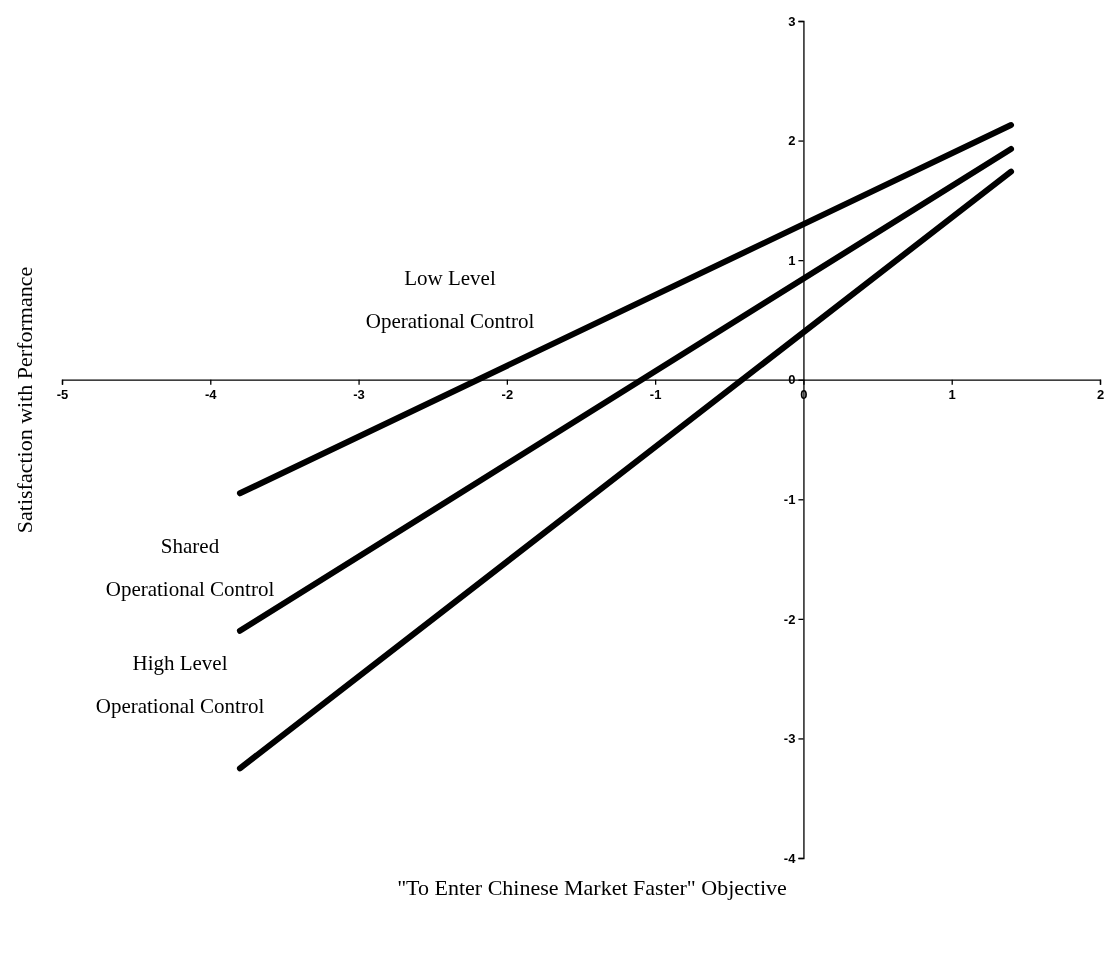 This screenshot has height=954, width=1108. What do you see at coordinates (792, 260) in the screenshot?
I see `y-tick-label: 1` at bounding box center [792, 260].